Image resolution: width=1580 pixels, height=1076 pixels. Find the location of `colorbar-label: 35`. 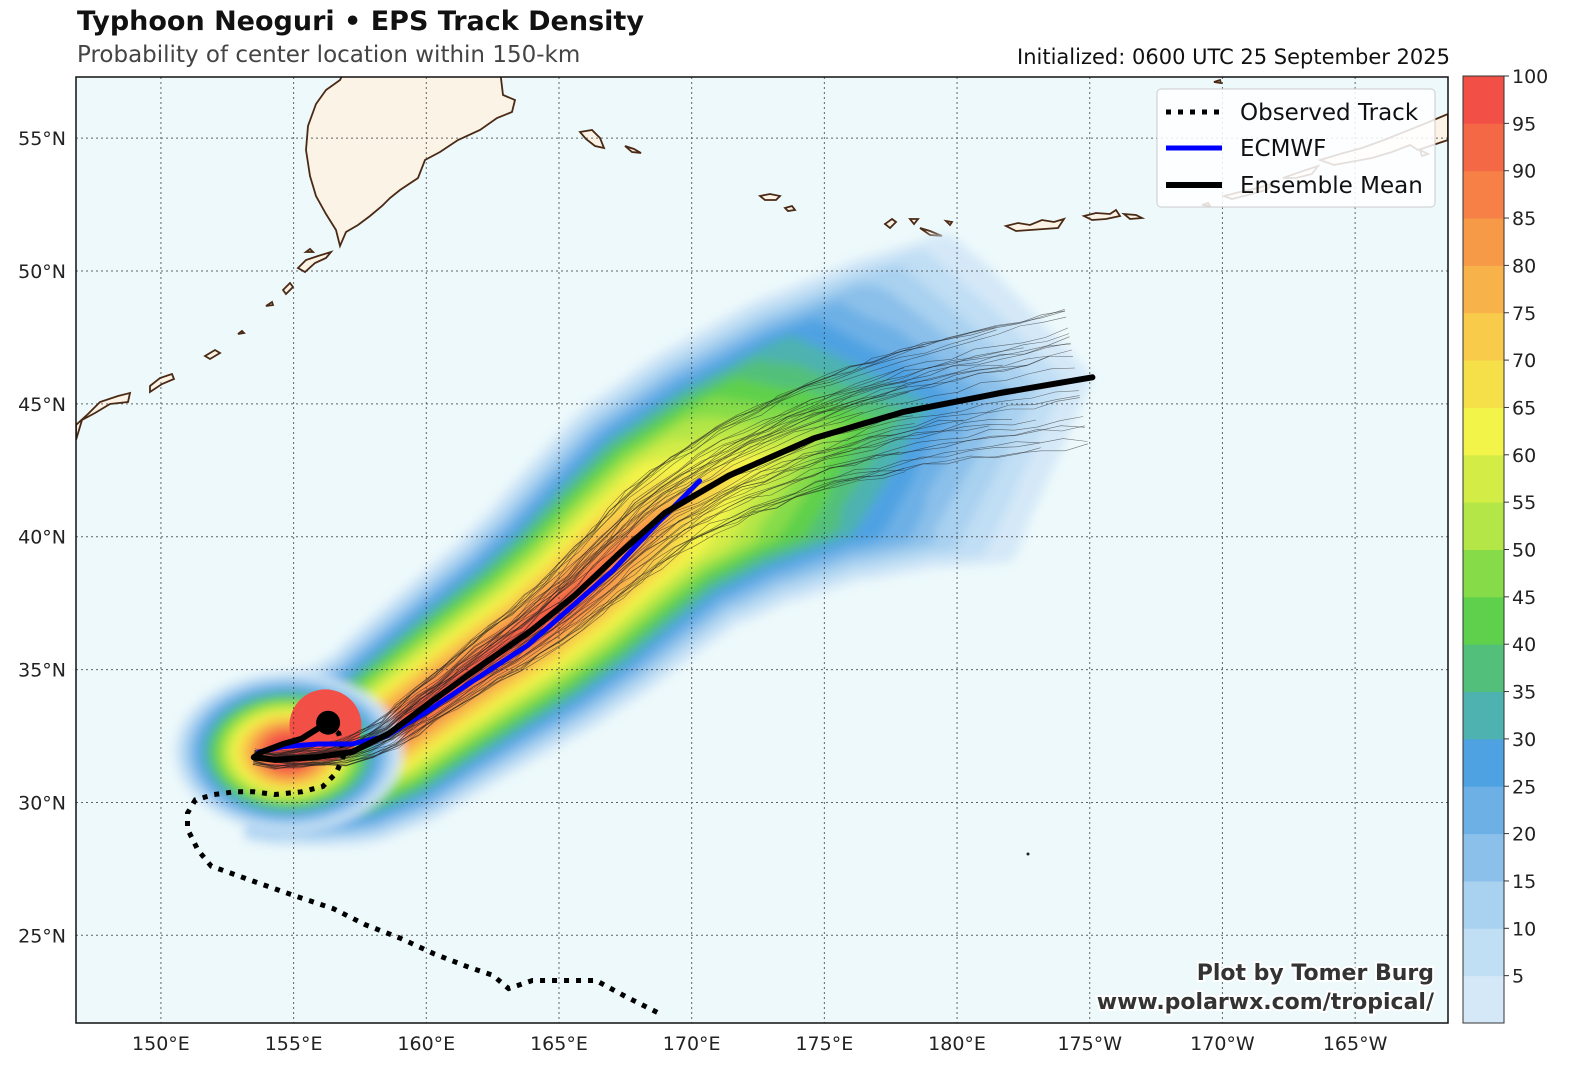

colorbar-label: 35 is located at coordinates (1524, 693).